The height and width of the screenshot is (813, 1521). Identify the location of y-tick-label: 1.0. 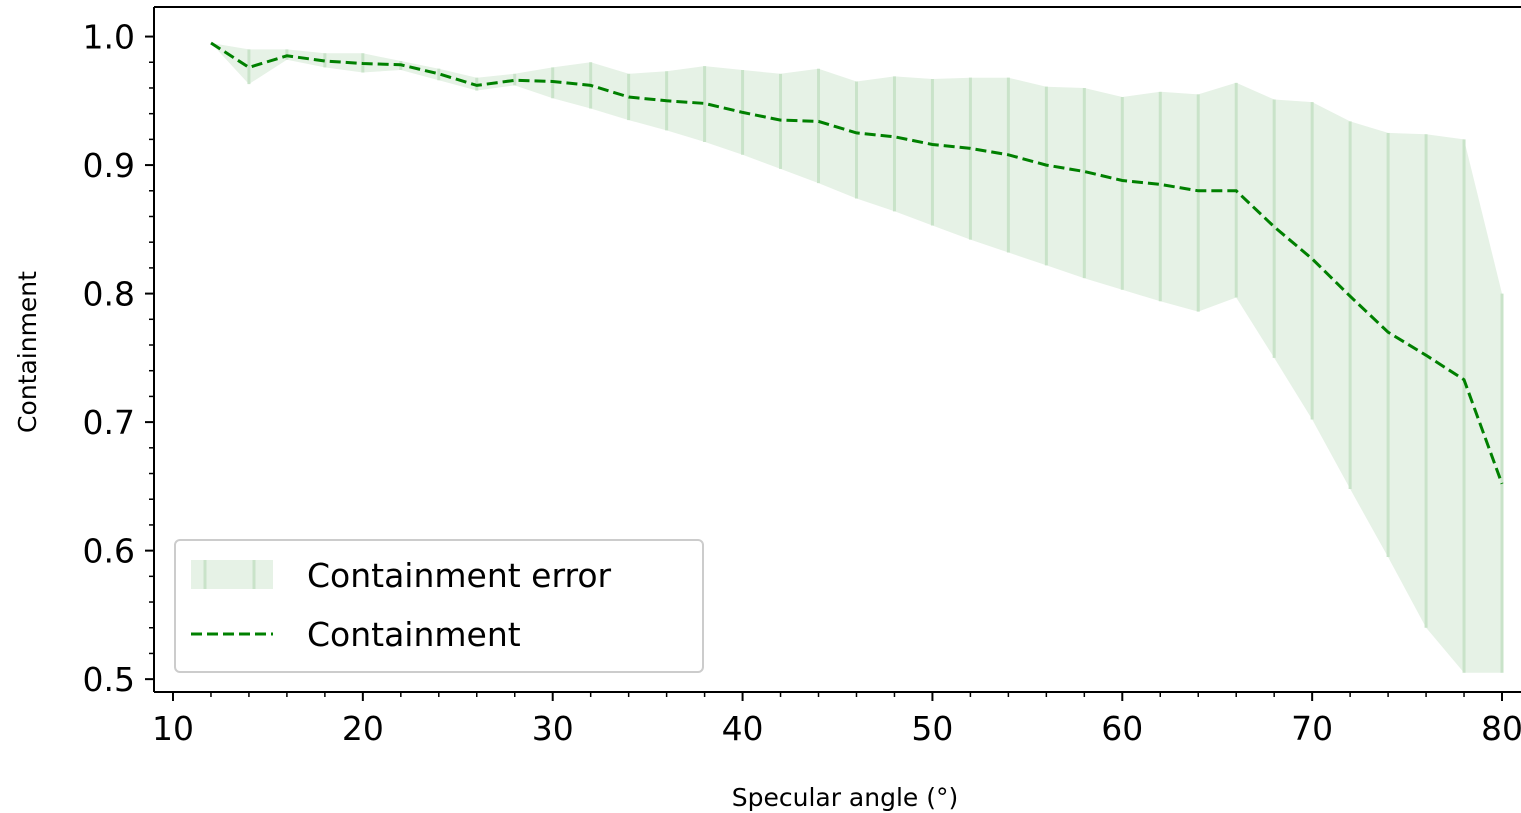
(109, 37).